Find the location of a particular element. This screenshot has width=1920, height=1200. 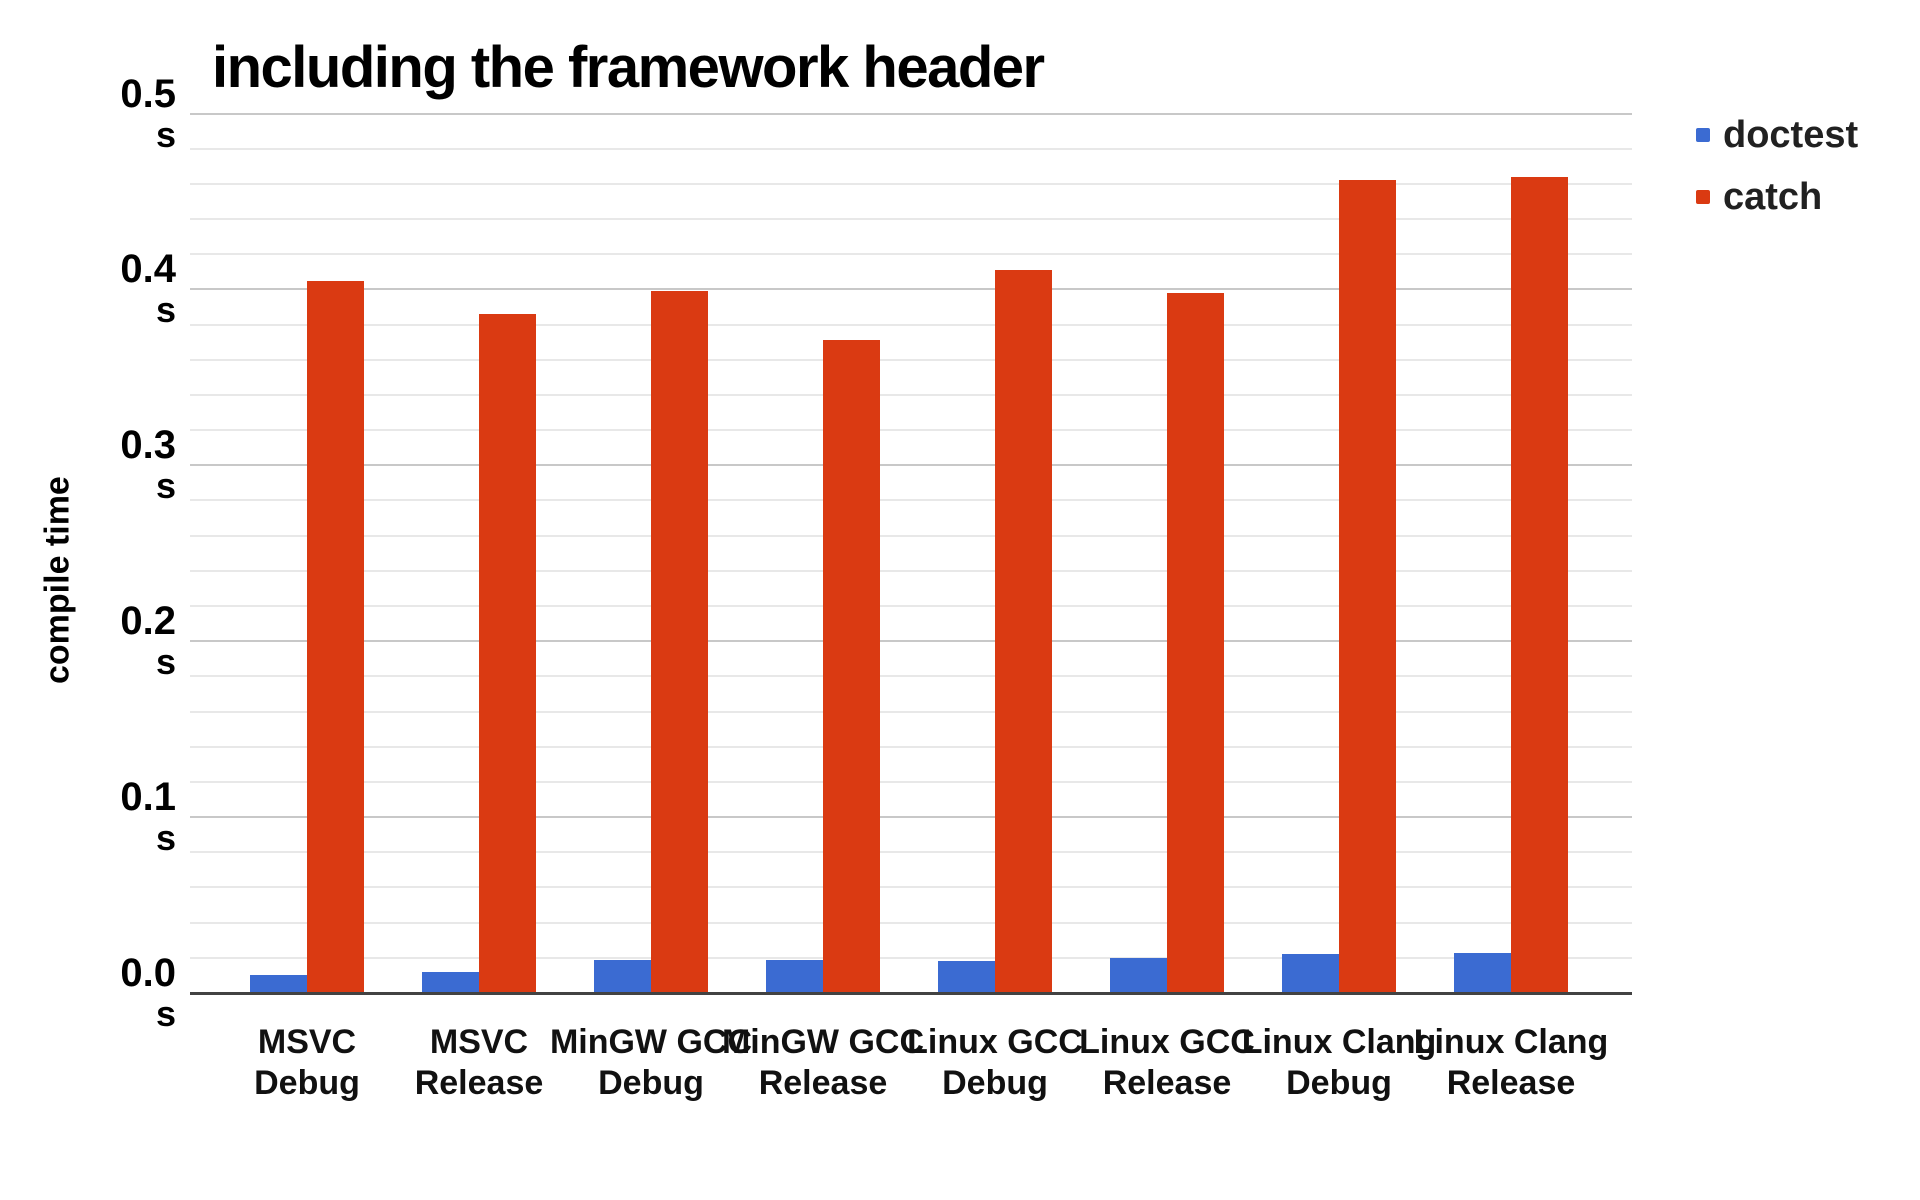

catch-bar-linux-gcc-debug is located at coordinates (1023, 631).